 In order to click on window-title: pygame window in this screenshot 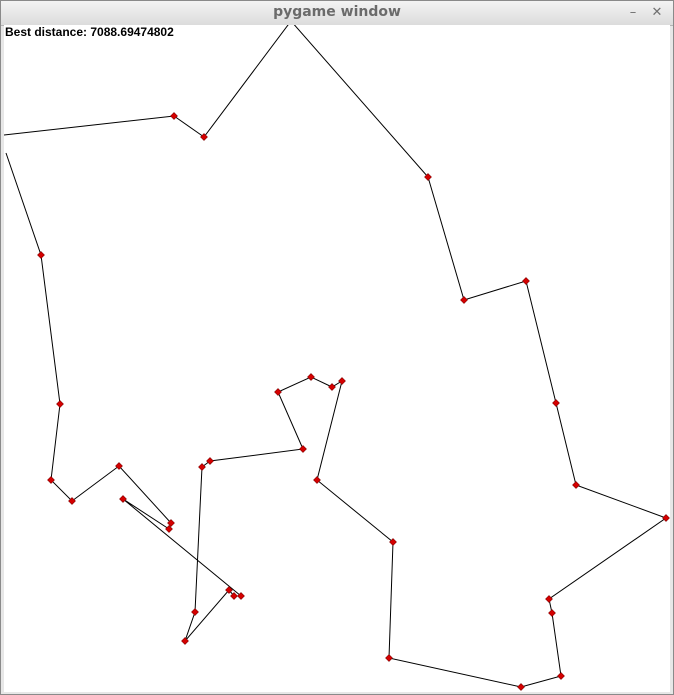, I will do `click(337, 12)`.